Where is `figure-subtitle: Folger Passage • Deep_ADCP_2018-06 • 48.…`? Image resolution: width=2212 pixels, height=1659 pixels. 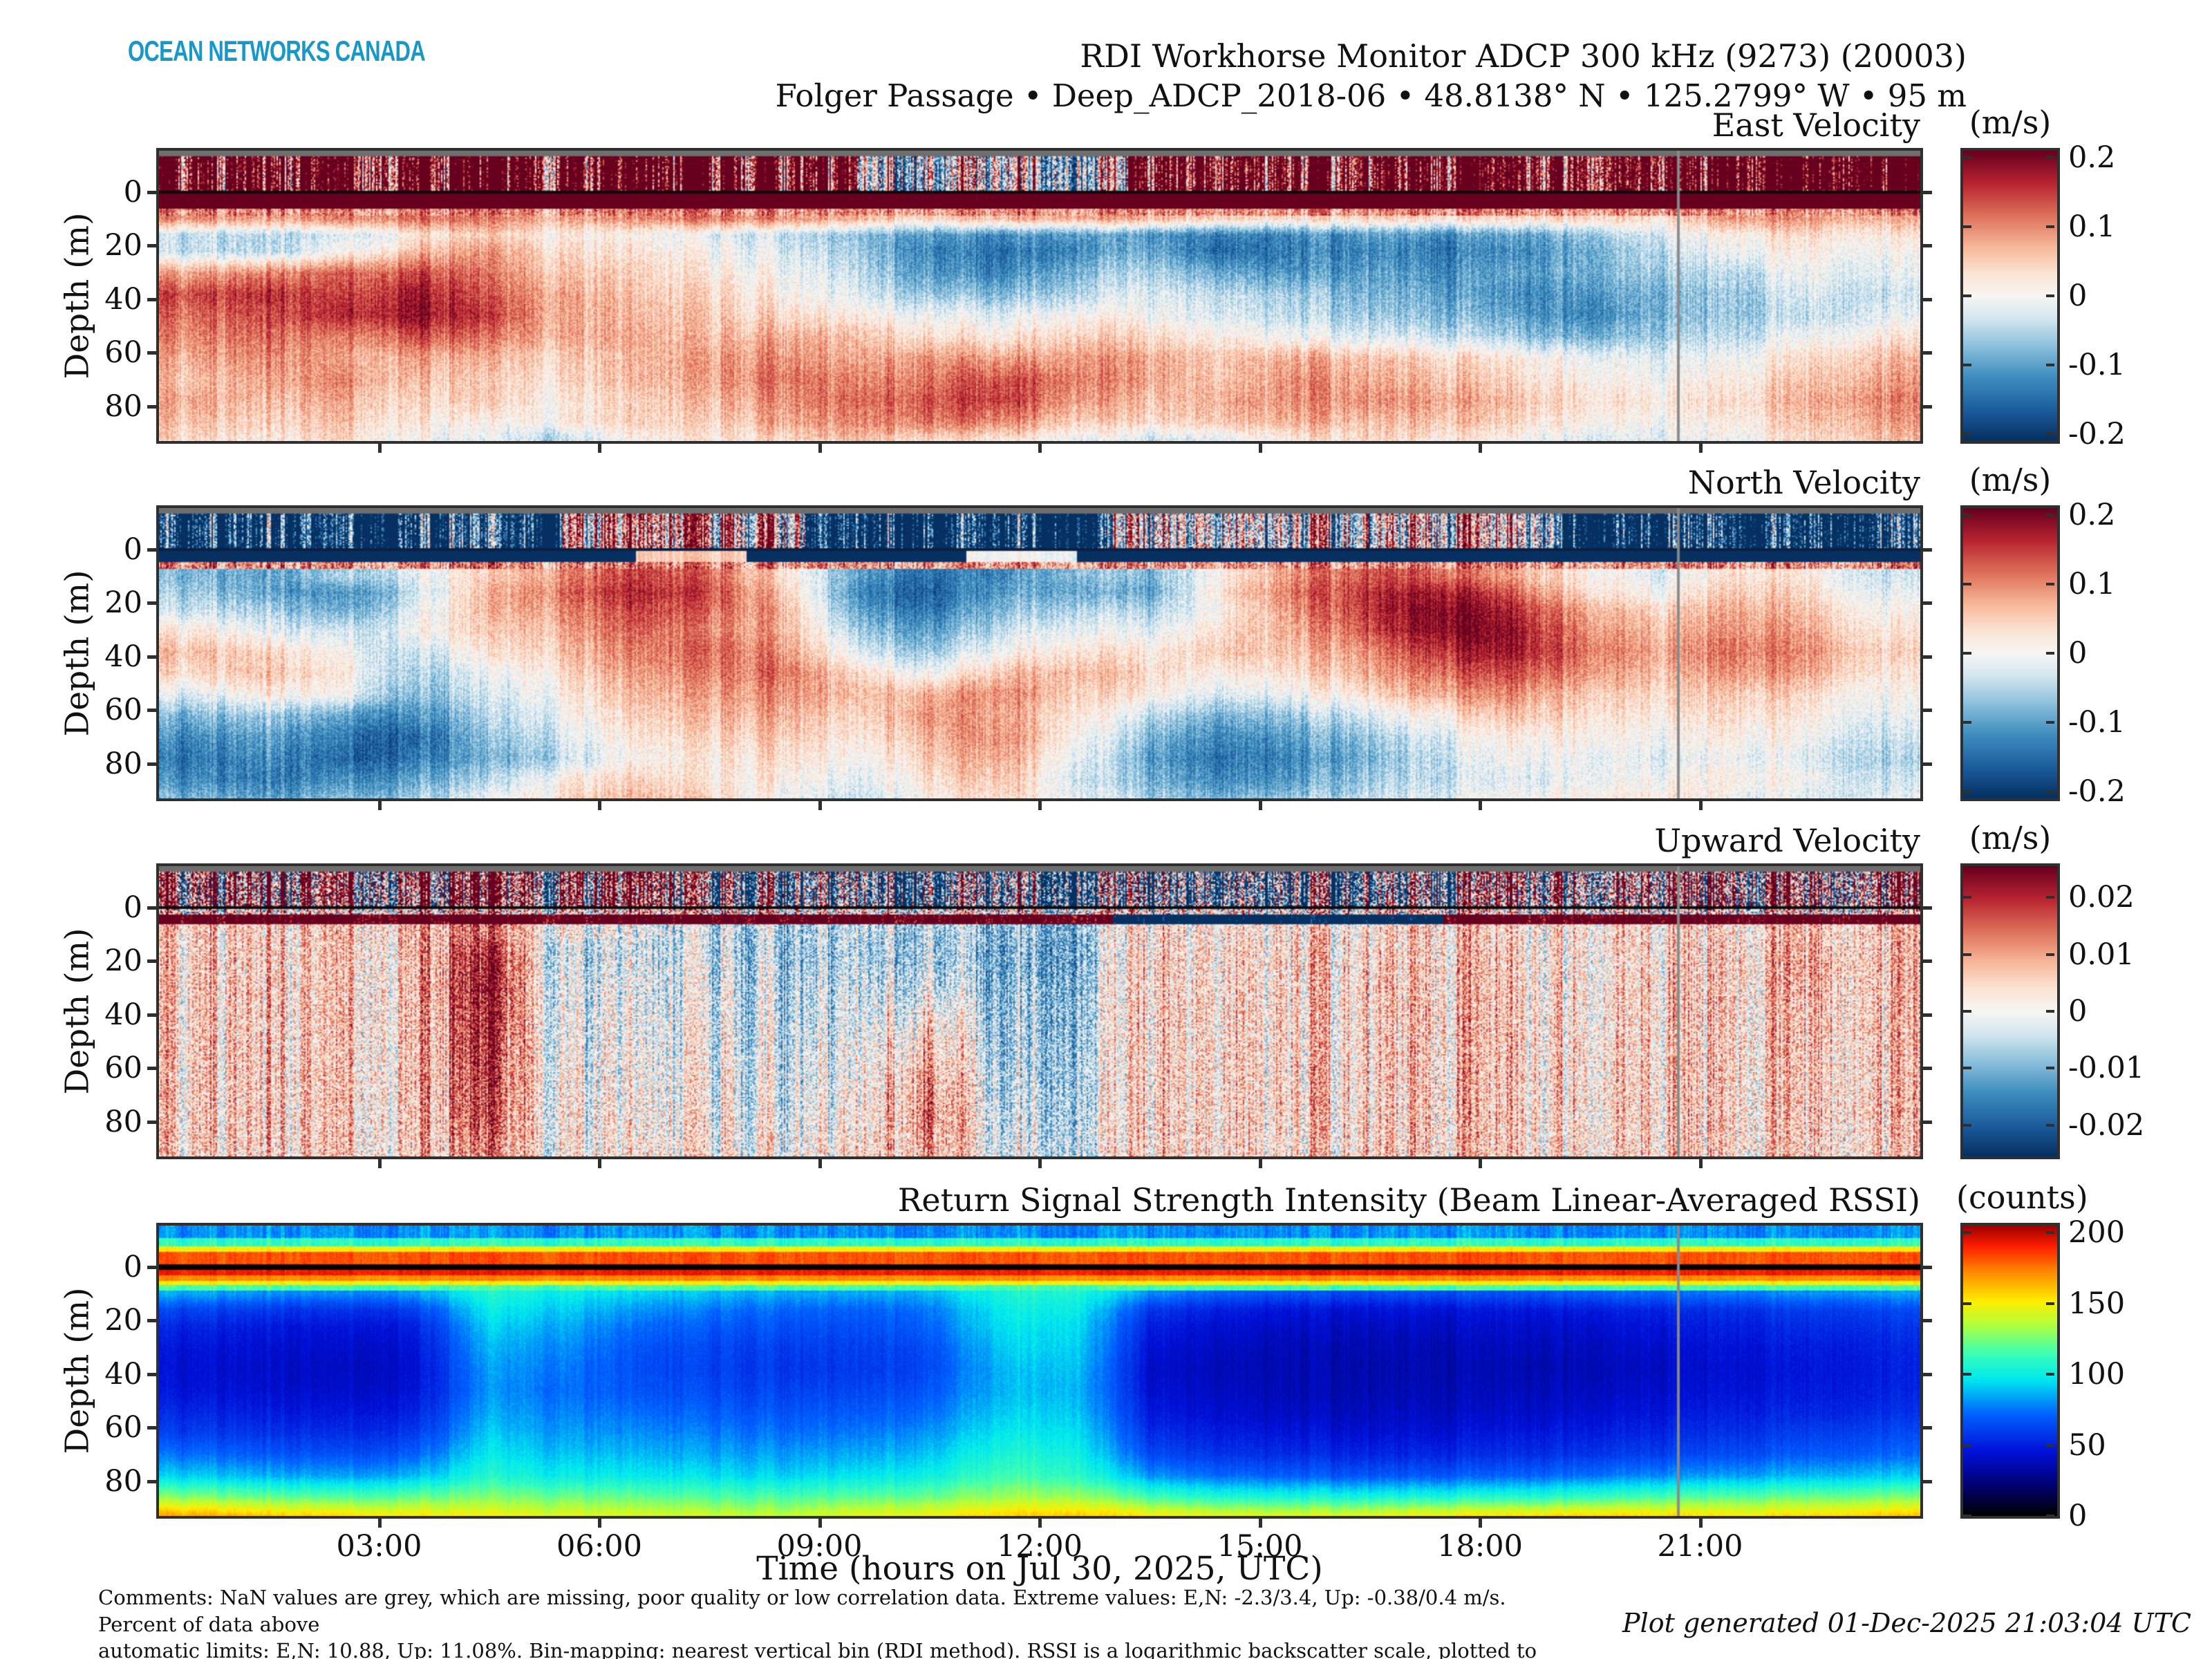 figure-subtitle: Folger Passage • Deep_ADCP_2018-06 • 48.… is located at coordinates (1371, 95).